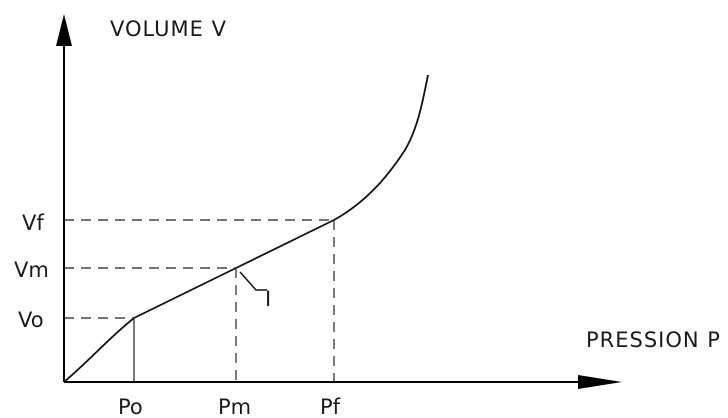 The image size is (728, 418). Describe the element at coordinates (130, 406) in the screenshot. I see `x-tick-label-po: Po` at that location.